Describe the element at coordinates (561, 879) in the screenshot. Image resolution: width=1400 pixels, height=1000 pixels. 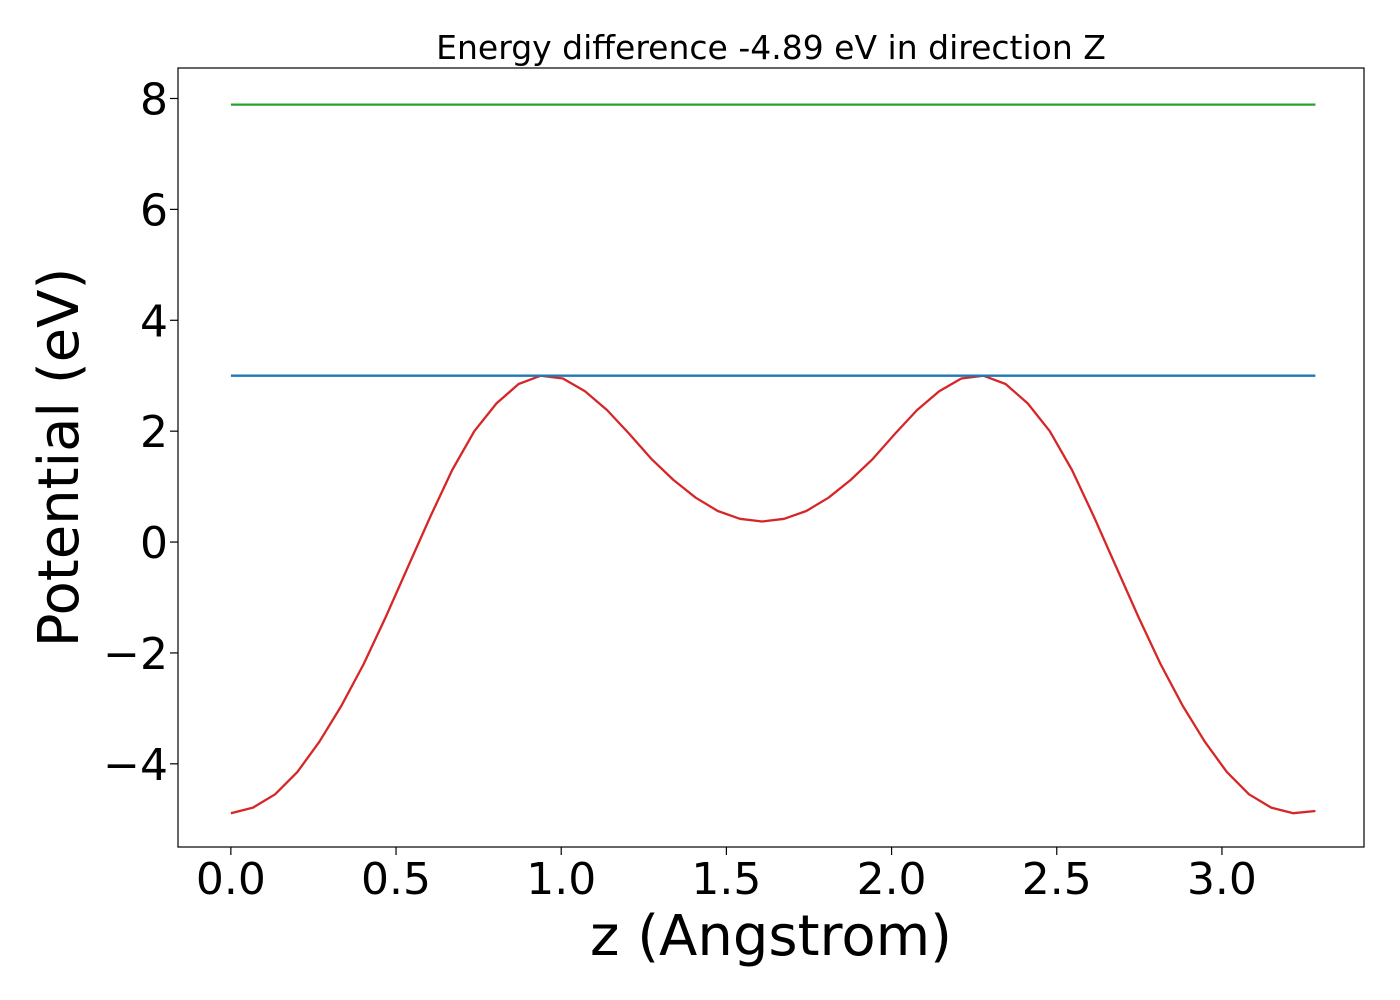
I see `x-tick-label: 1.0` at that location.